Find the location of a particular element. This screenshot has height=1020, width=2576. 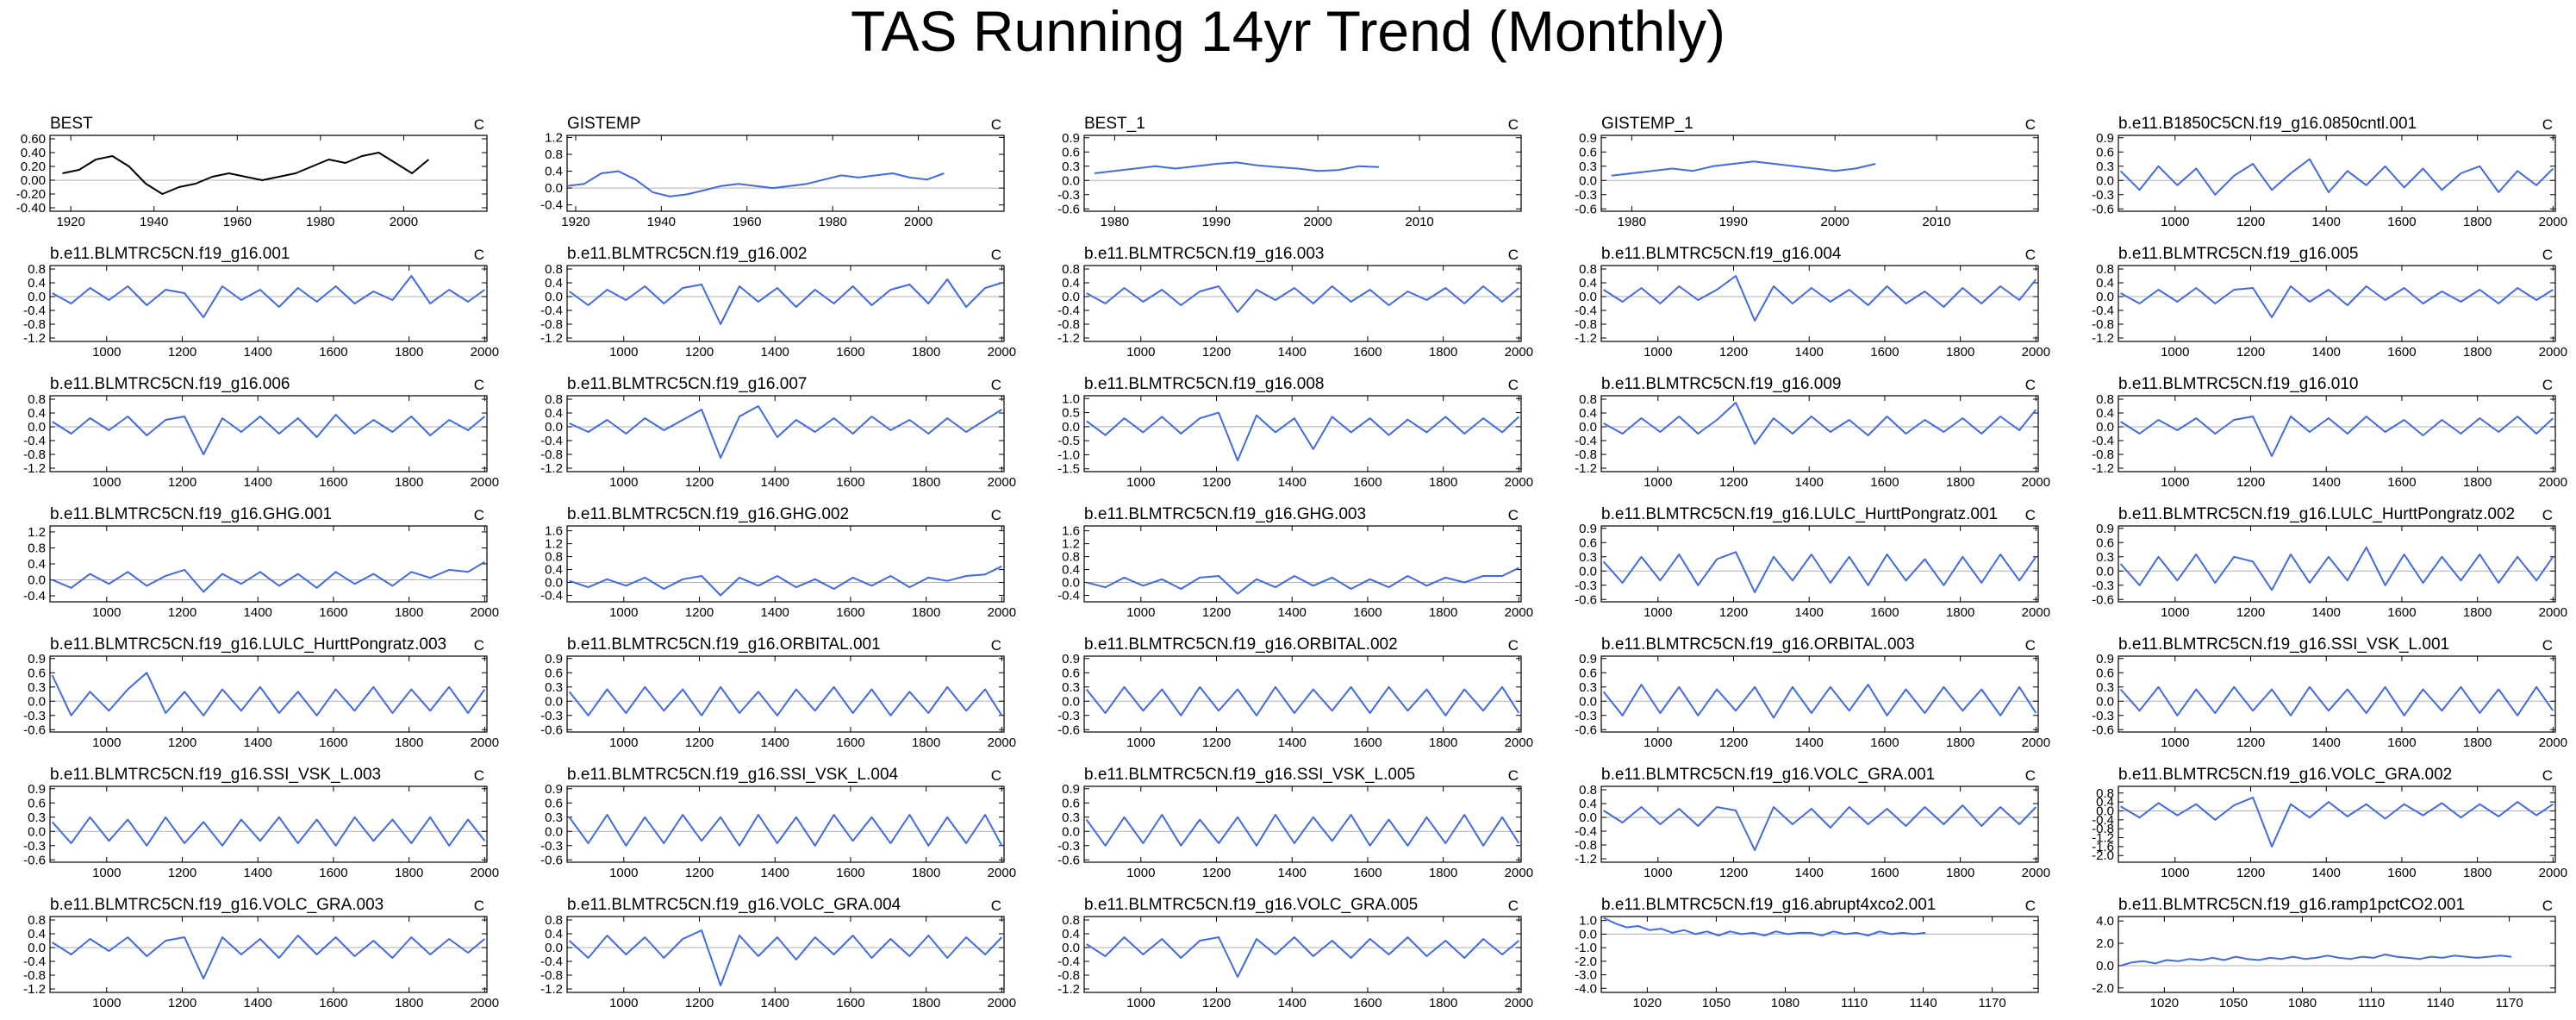

x-tick-label: 1050 is located at coordinates (1716, 1003).